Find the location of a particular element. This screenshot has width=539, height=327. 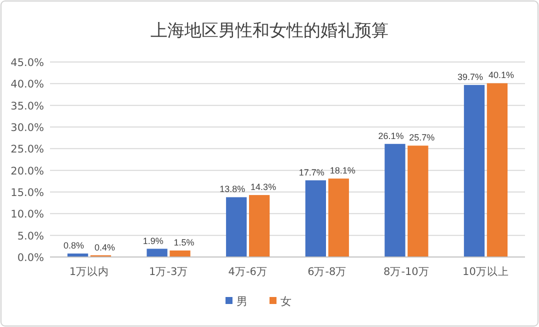

data-label: 0.8% is located at coordinates (74, 245).